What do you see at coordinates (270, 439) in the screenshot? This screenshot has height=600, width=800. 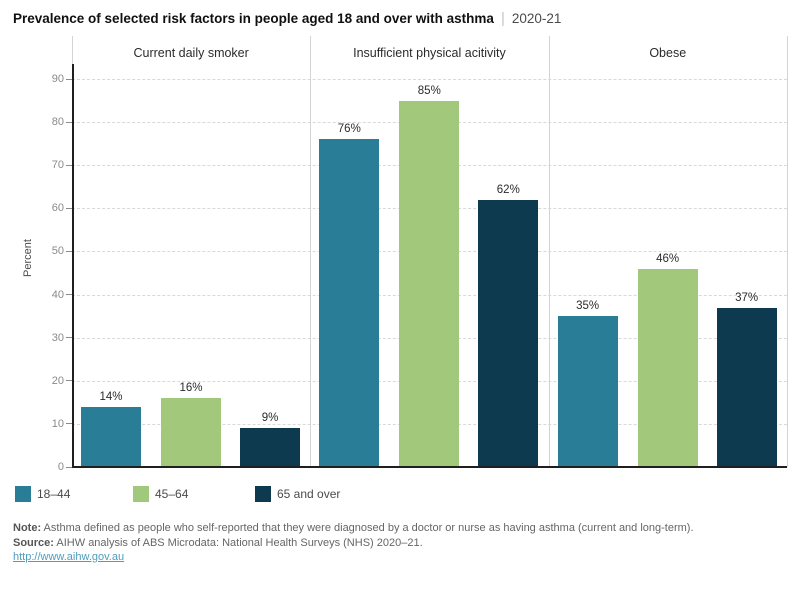 I see `bar-65-and-over: 9%` at bounding box center [270, 439].